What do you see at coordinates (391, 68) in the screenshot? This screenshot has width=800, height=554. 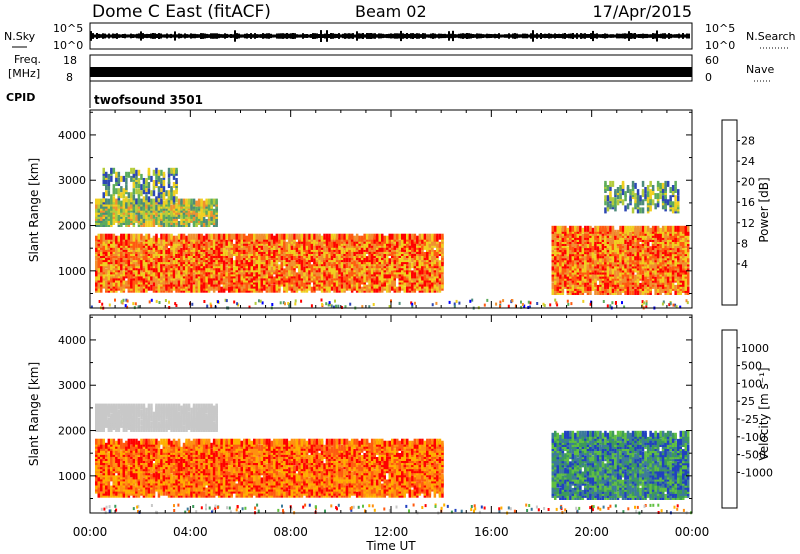 I see `freq-panel: Freq. [MHz] 18 8 60 0 Nave` at bounding box center [391, 68].